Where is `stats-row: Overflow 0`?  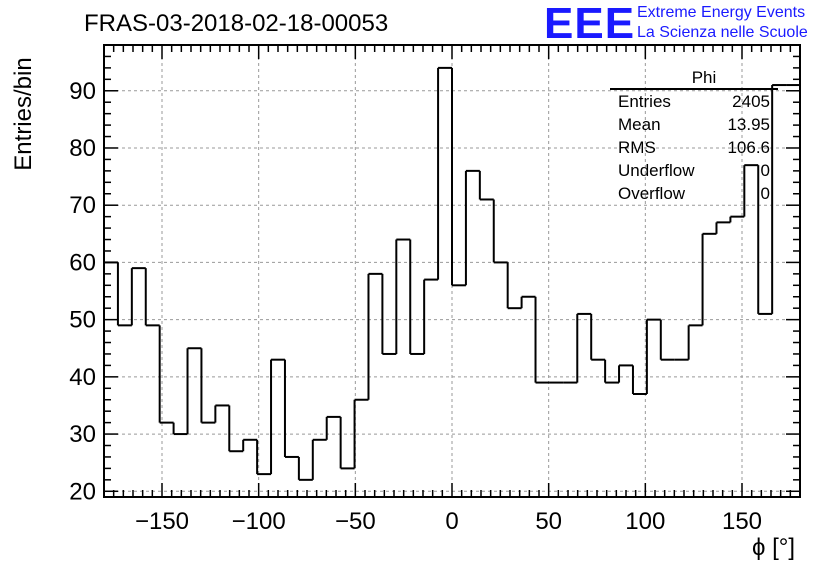 stats-row: Overflow 0 is located at coordinates (694, 193).